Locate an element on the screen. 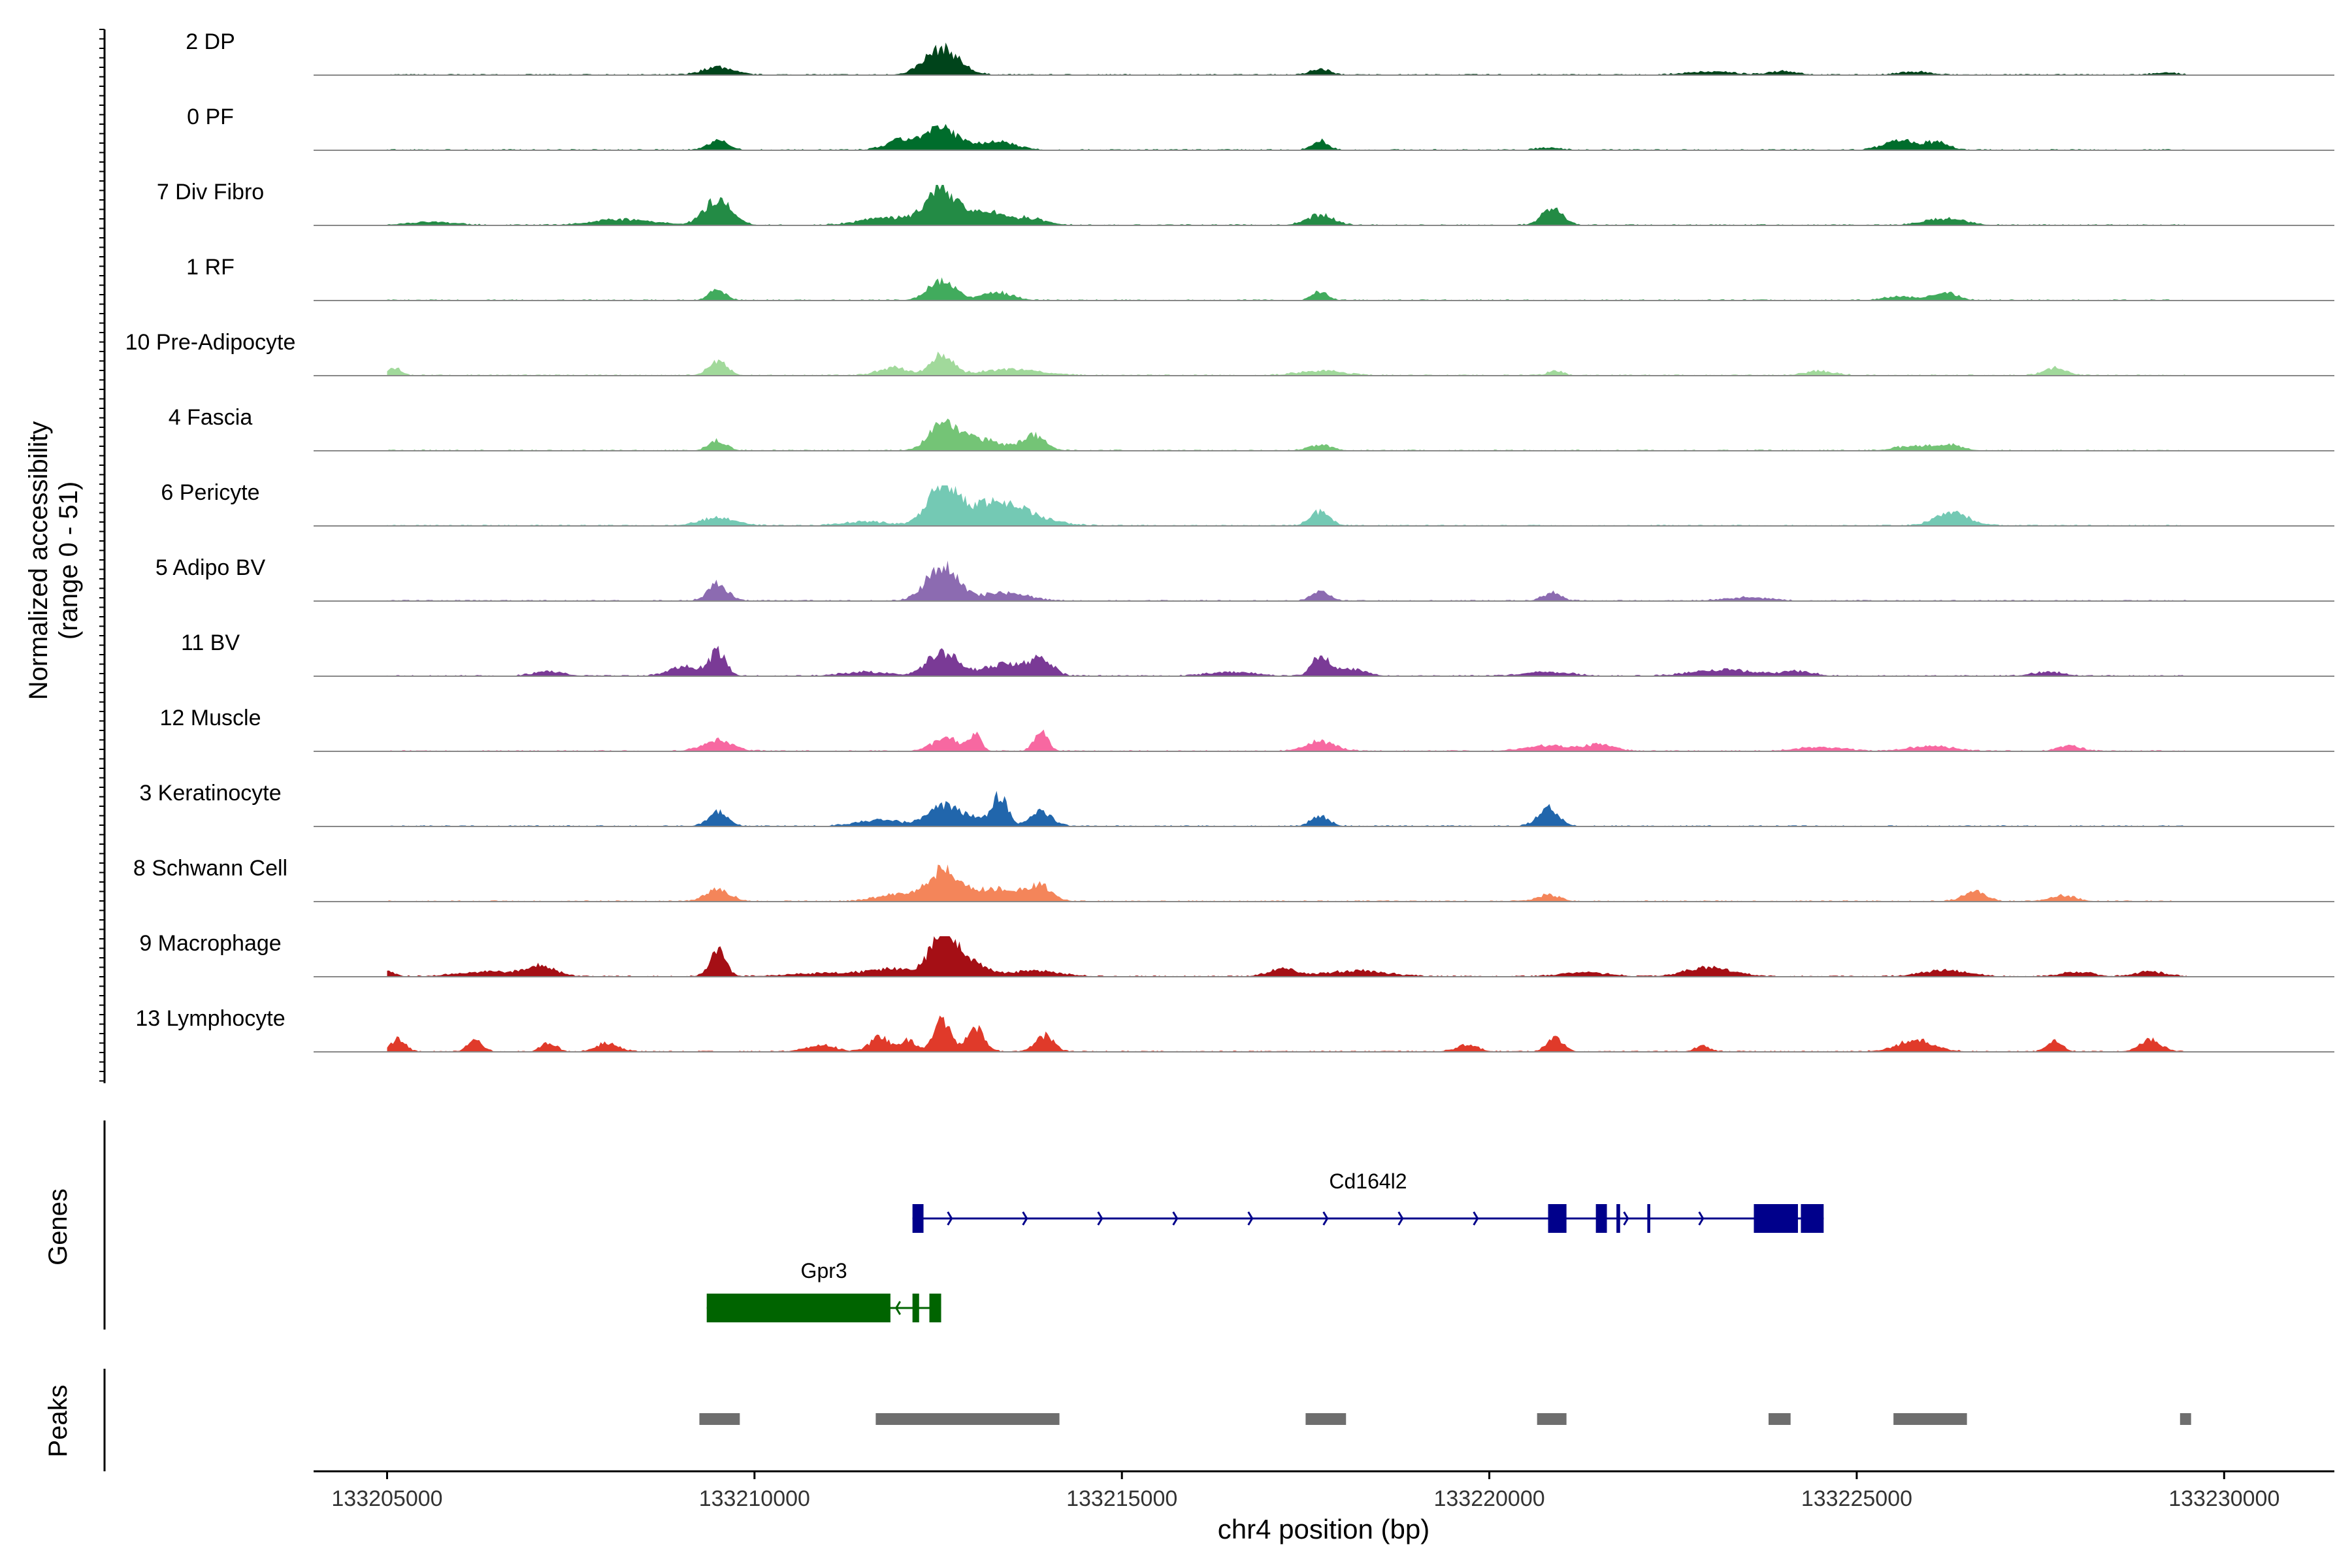 The width and height of the screenshot is (2352, 1568). track-label: 11 BV is located at coordinates (210, 642).